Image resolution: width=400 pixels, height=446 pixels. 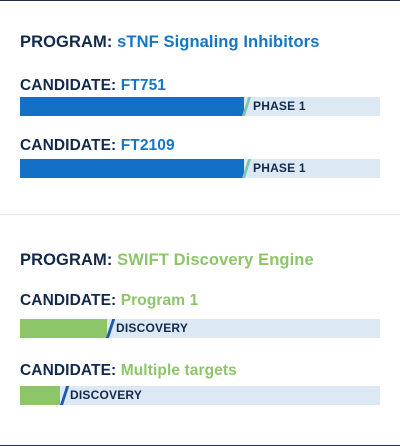 What do you see at coordinates (159, 300) in the screenshot?
I see `candidate-name: Program 1` at bounding box center [159, 300].